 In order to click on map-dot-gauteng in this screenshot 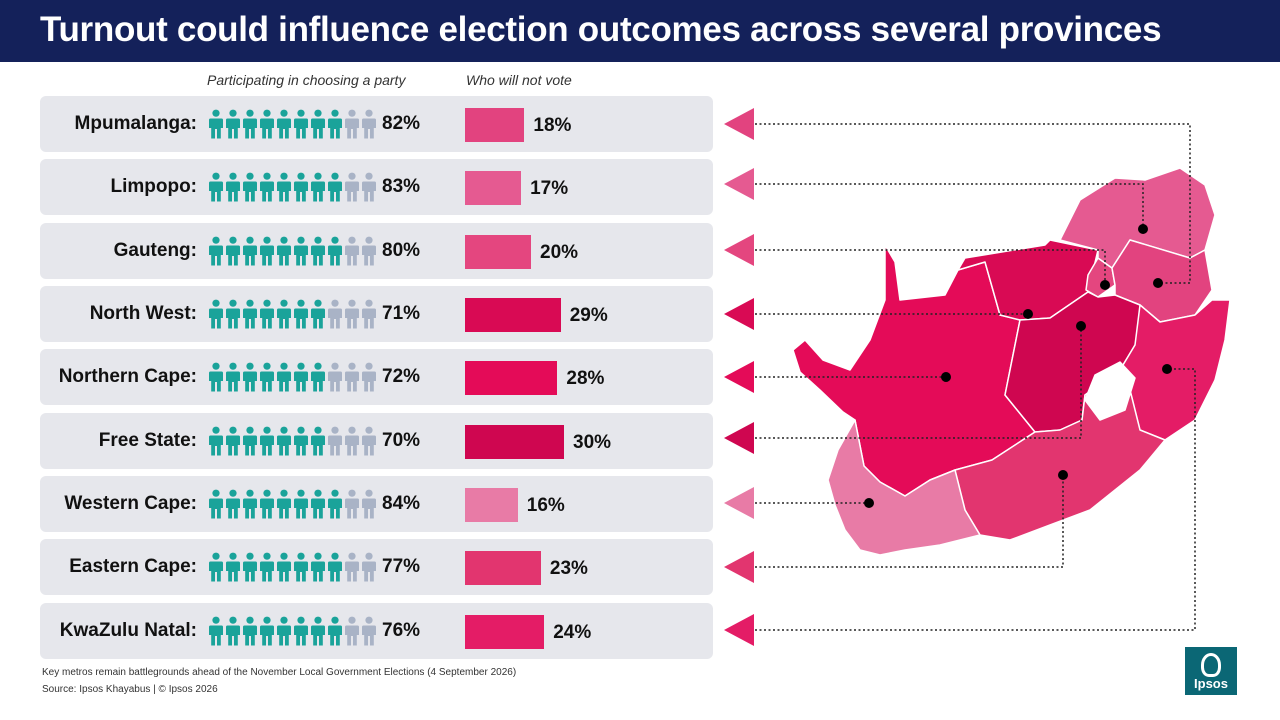, I will do `click(1105, 285)`.